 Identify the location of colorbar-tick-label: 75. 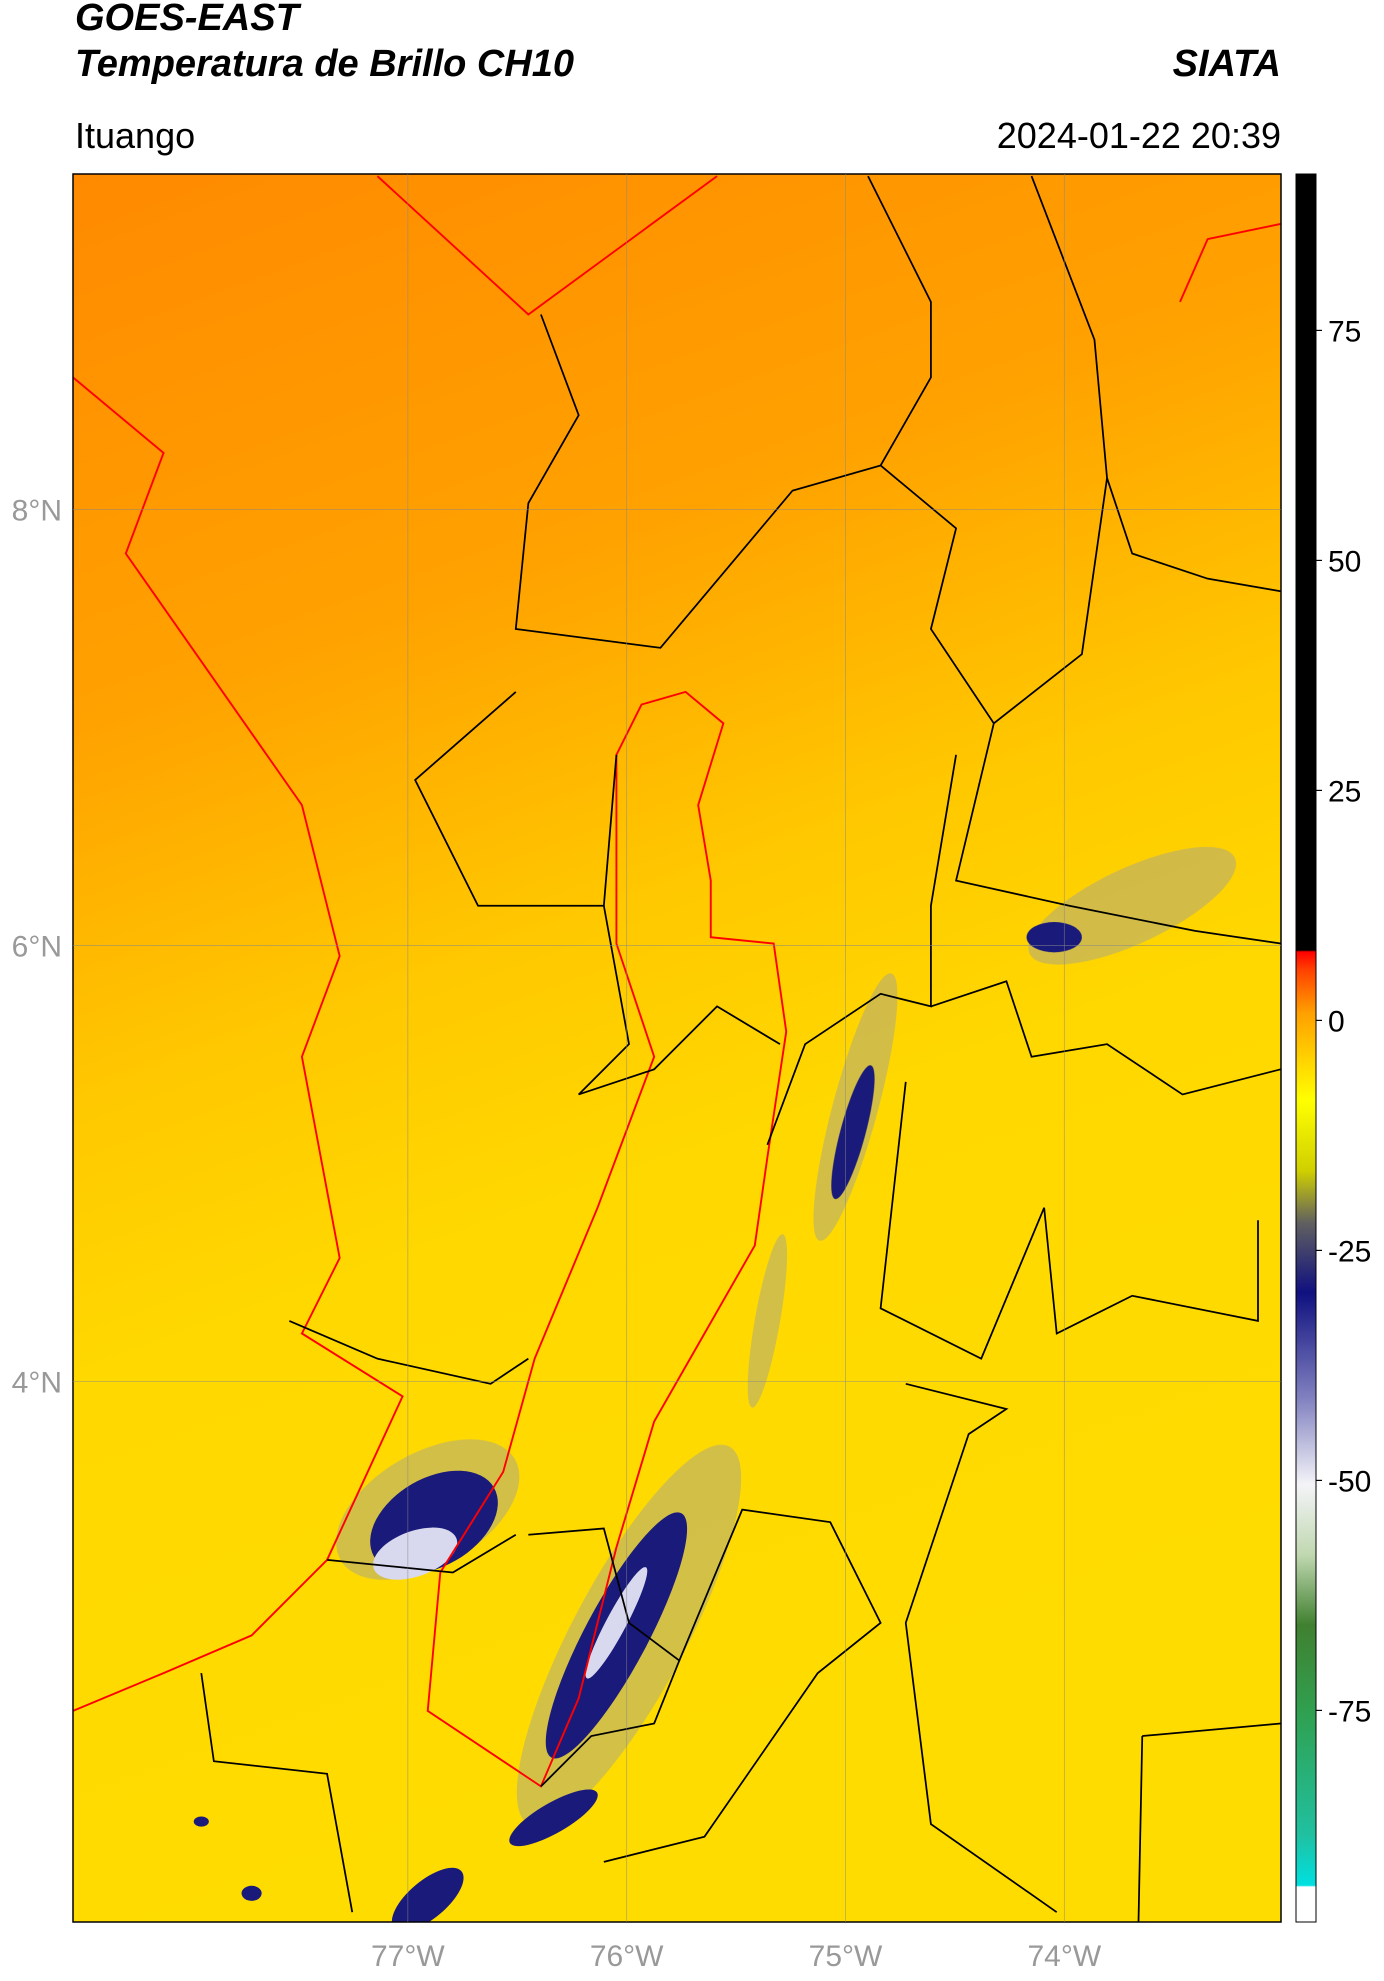
(1344, 331).